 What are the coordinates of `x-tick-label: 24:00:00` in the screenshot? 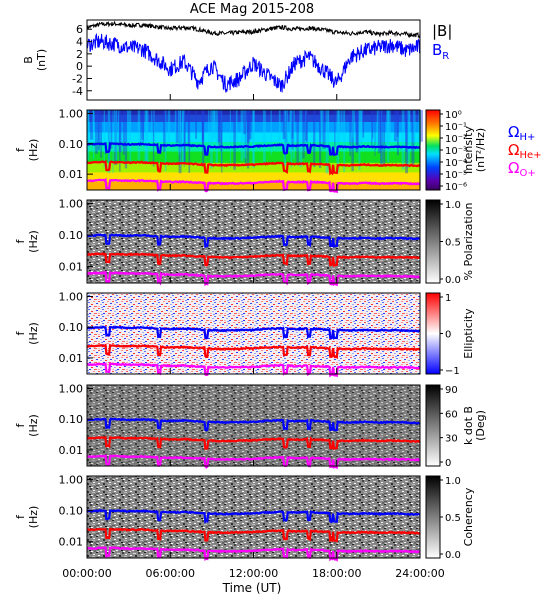 It's located at (419, 573).